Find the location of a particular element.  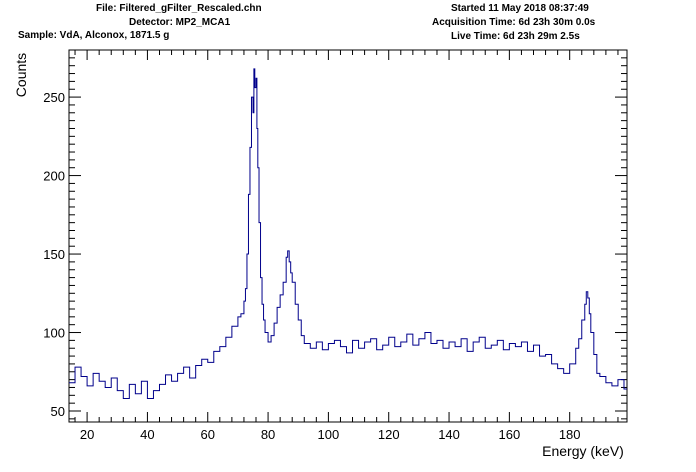

header-started: Started 11 May 2018 08:37:49 is located at coordinates (520, 8).